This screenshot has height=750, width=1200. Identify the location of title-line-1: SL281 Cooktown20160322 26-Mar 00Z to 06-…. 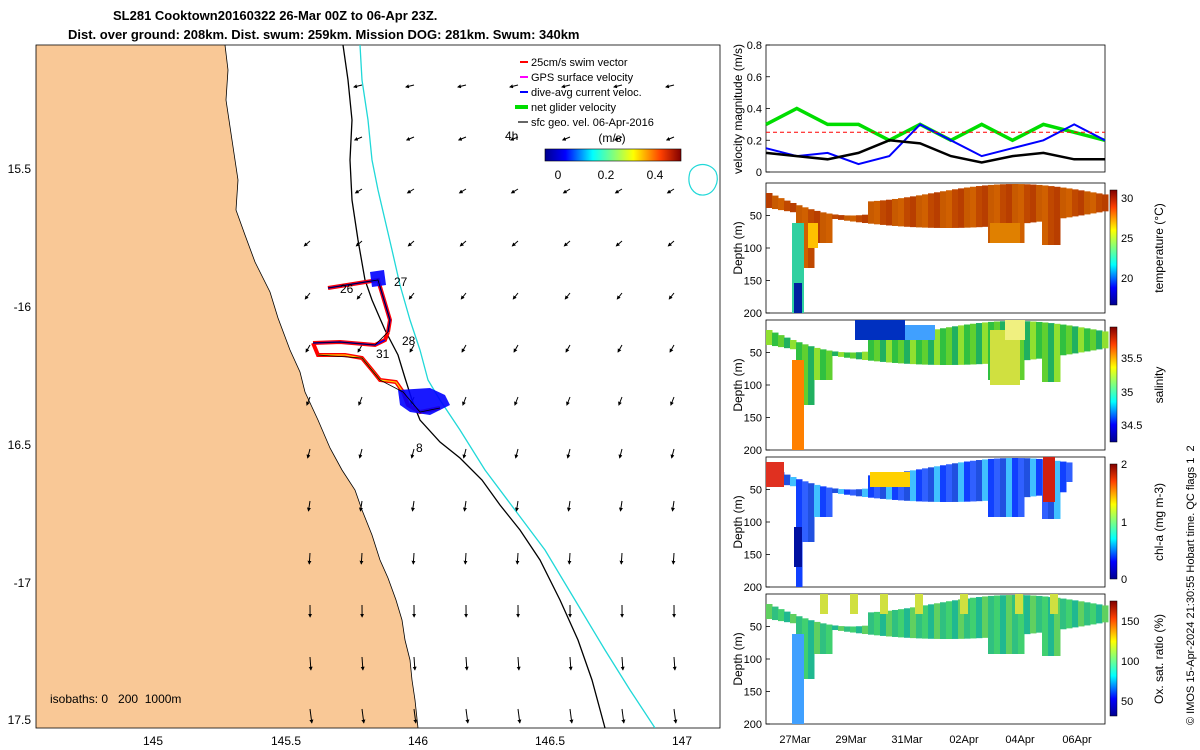
(275, 15).